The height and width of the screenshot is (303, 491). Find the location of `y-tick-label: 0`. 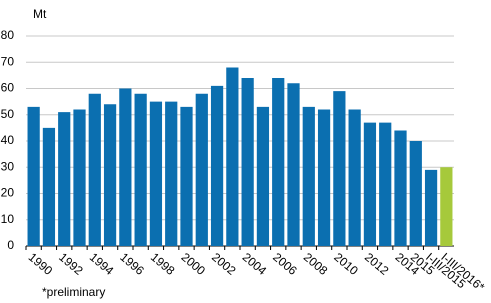

y-tick-label: 0 is located at coordinates (10, 245).